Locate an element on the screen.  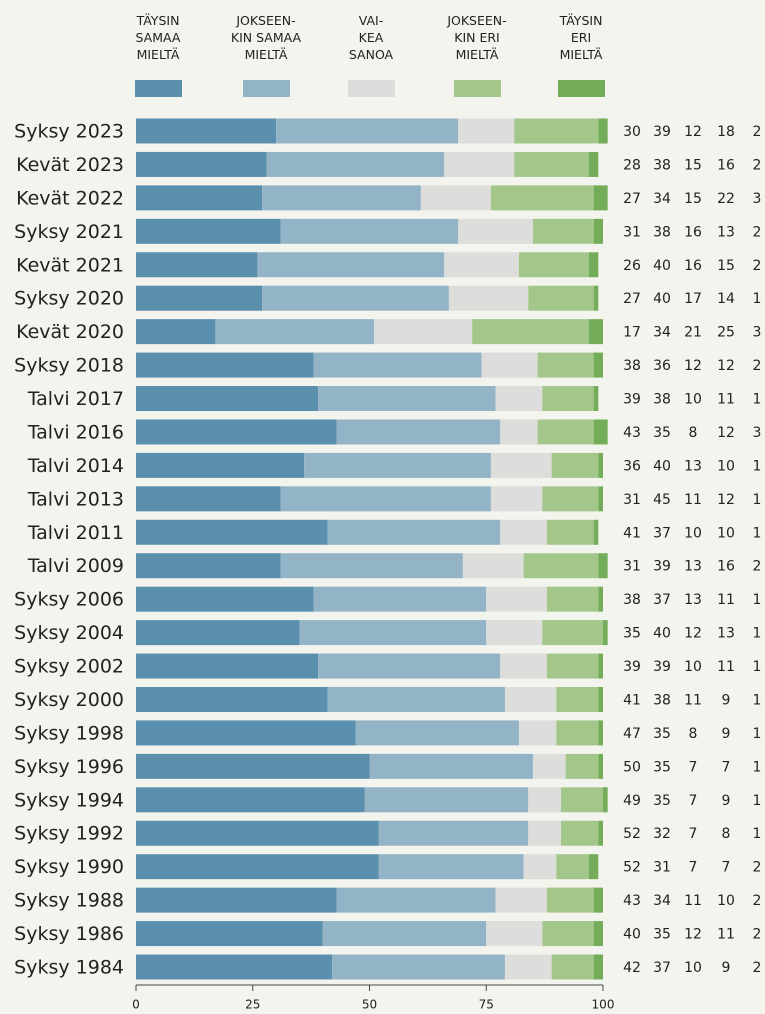
value-label: 25 is located at coordinates (726, 333).